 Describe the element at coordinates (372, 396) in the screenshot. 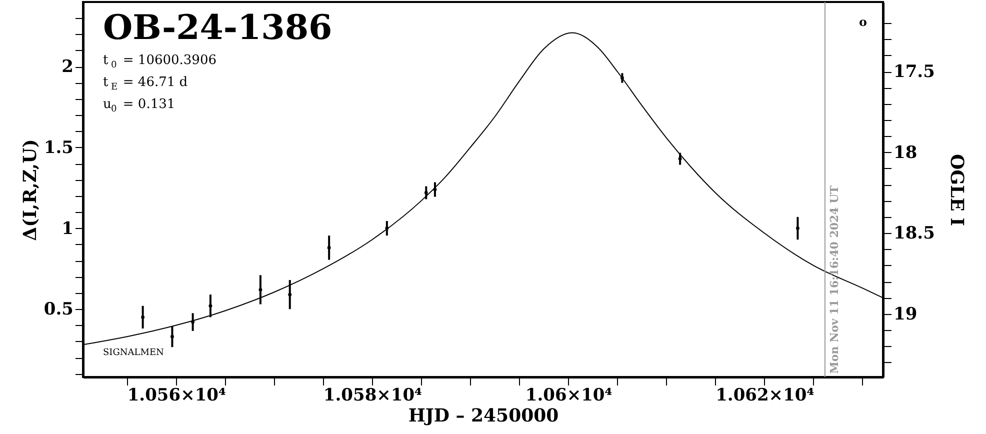

I see `x-tick-label: 1.058×10⁴` at that location.